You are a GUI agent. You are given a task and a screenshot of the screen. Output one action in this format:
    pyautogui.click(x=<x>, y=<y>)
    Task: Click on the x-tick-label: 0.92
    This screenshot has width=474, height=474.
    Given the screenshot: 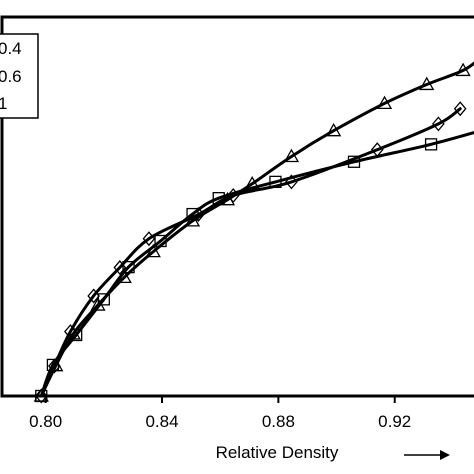 What is the action you would take?
    pyautogui.click(x=394, y=421)
    